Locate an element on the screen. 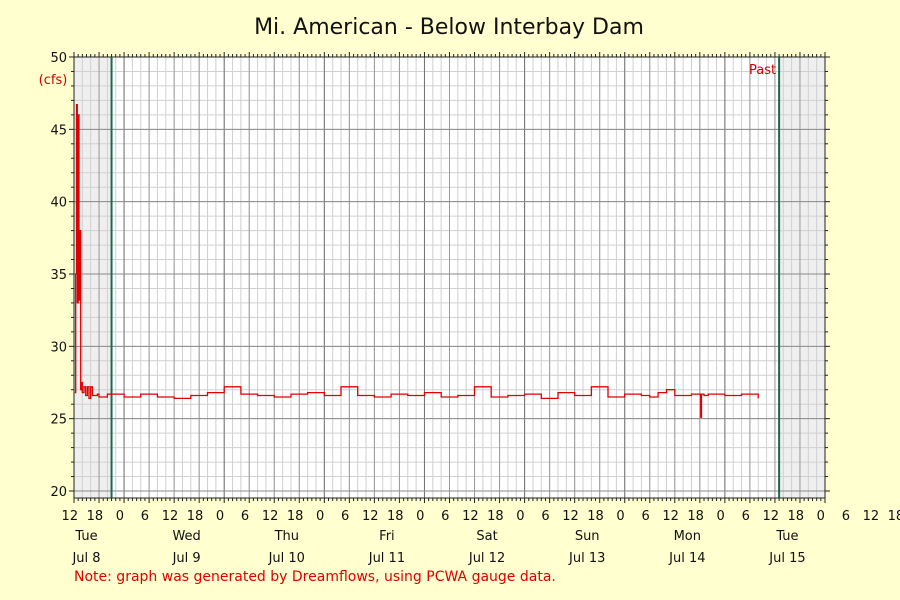 Image resolution: width=900 pixels, height=600 pixels. x-day-name-label: Mon is located at coordinates (687, 536).